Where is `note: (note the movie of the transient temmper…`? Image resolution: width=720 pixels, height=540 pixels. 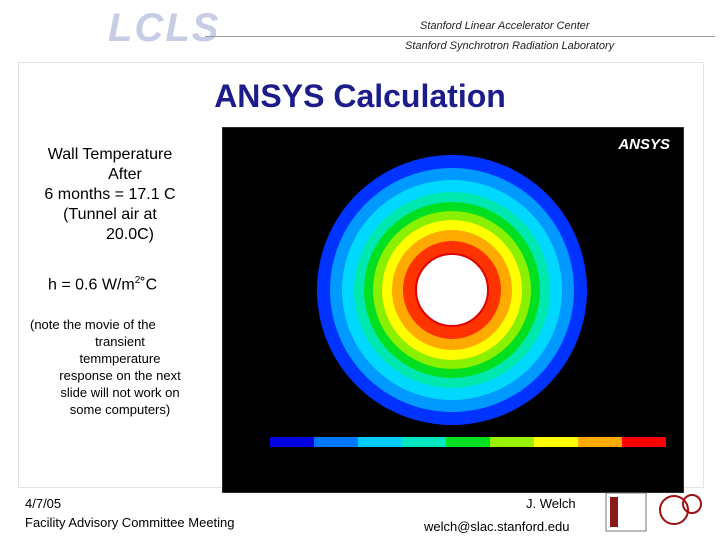
note: (note the movie of the transient temmper… is located at coordinates (120, 367).